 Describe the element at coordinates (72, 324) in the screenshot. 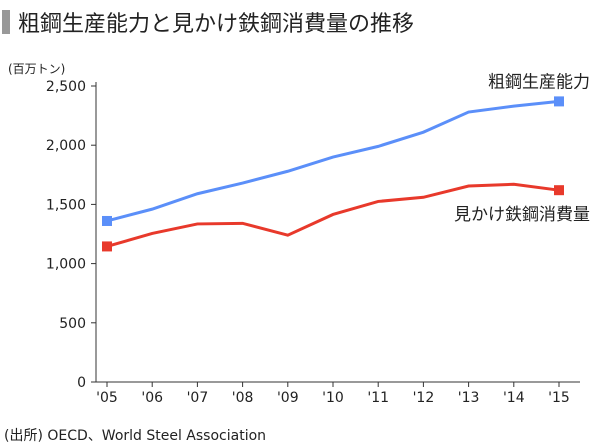

I see `y-tick-label: 500` at that location.